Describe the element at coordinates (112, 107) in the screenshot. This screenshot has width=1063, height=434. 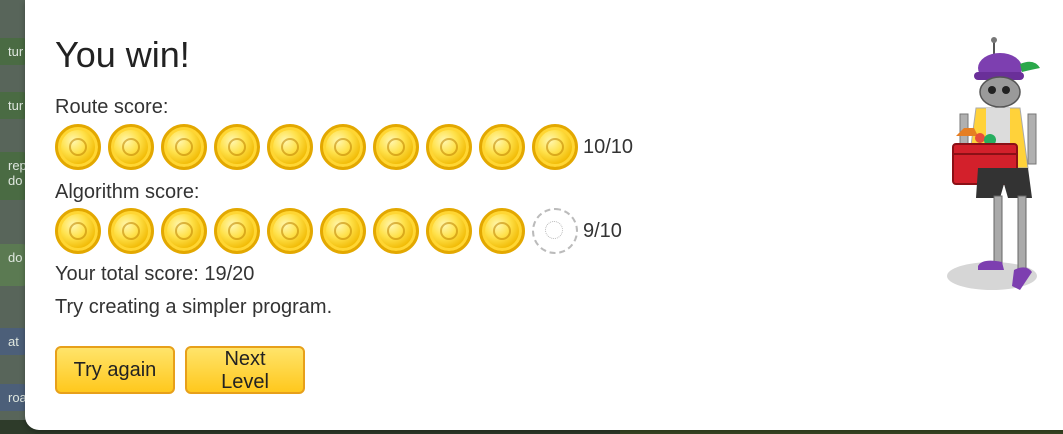
I see `route-score-label: Route score:` at that location.